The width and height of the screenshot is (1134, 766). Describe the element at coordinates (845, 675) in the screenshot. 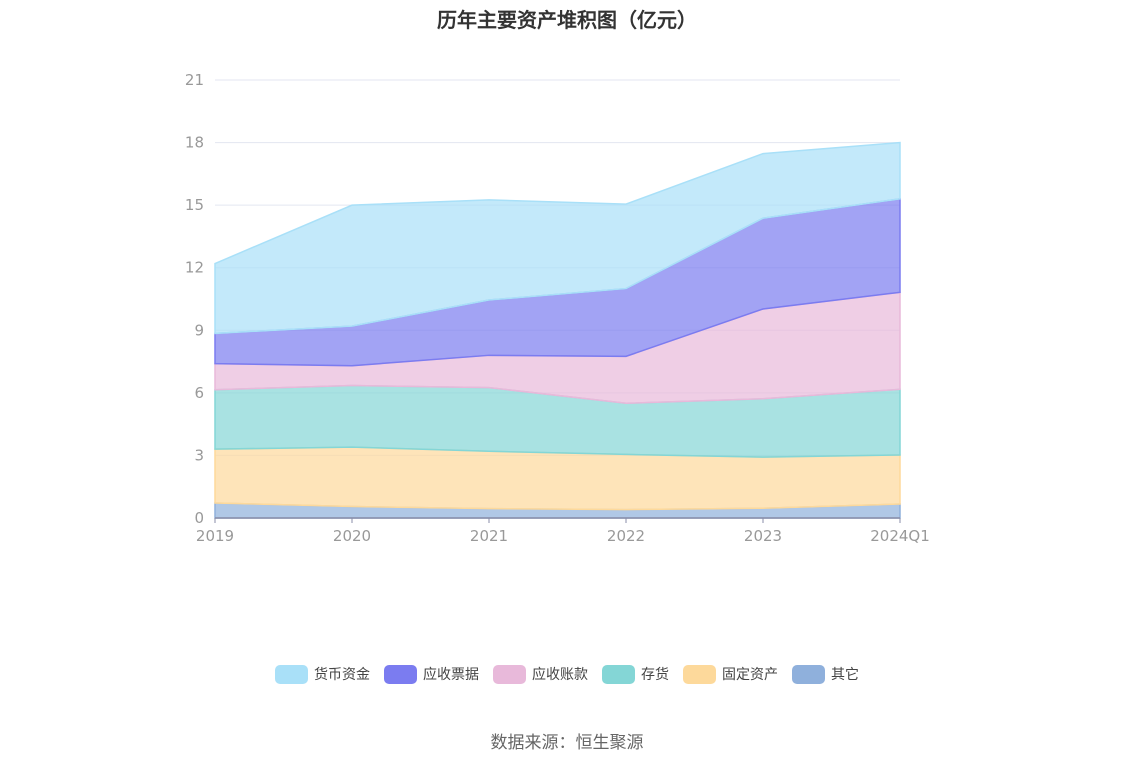

I see `legend-label: 其它` at that location.